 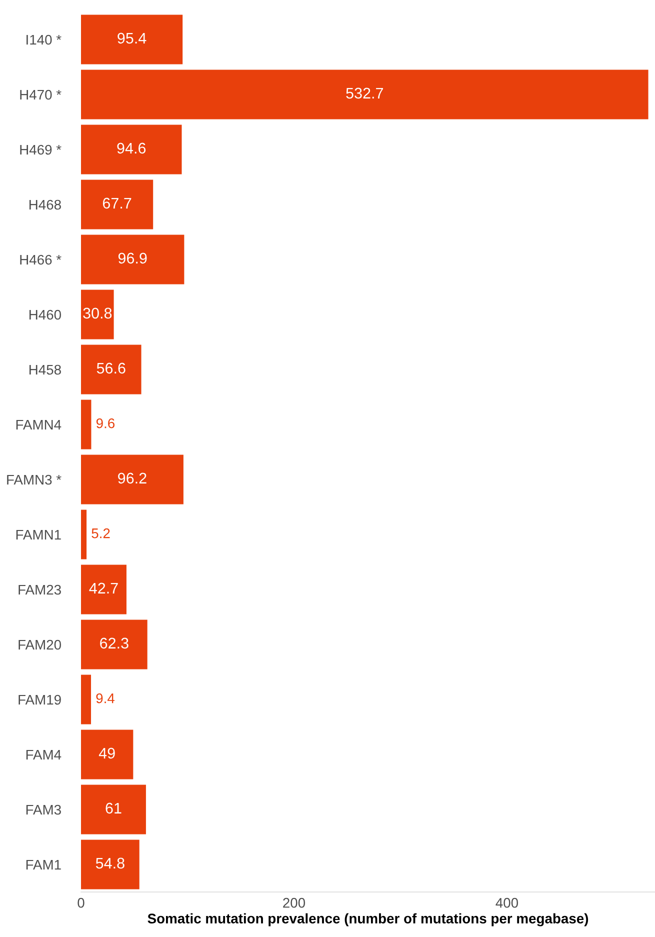 I want to click on y-tick-label: FAM23, so click(x=39, y=589).